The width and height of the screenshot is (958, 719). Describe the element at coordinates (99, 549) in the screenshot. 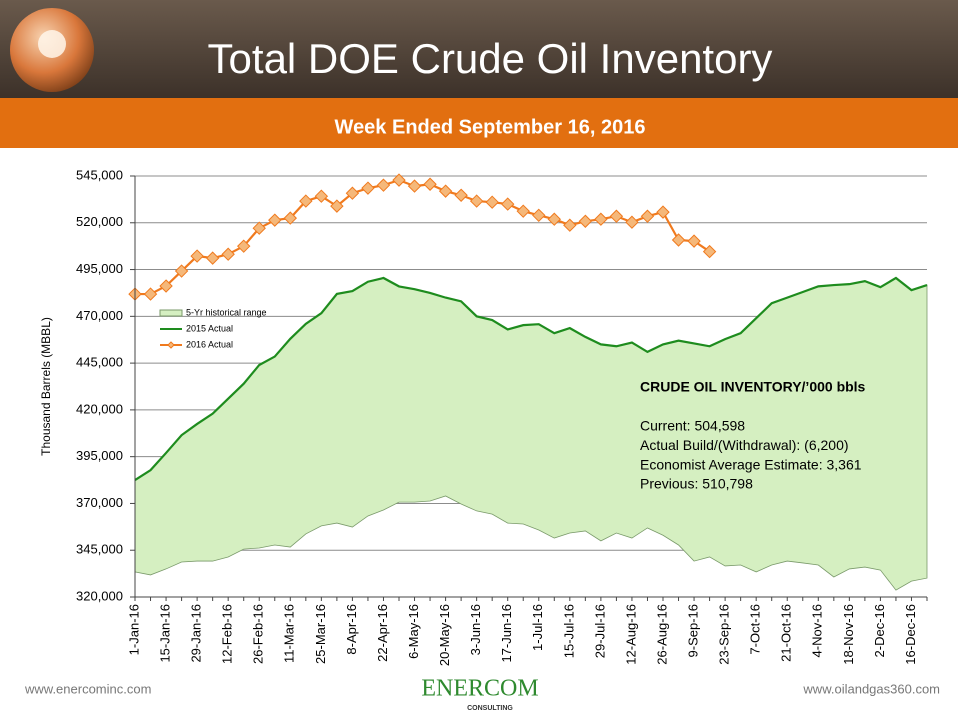

I see `y-tick-label: 345,000` at that location.